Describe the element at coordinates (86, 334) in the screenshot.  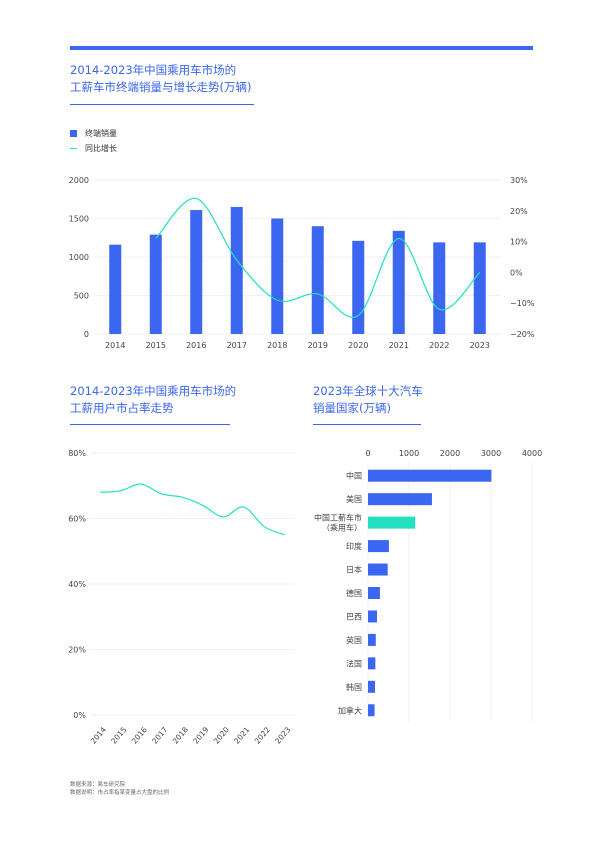
I see `chart1-ytick-left: 0` at that location.